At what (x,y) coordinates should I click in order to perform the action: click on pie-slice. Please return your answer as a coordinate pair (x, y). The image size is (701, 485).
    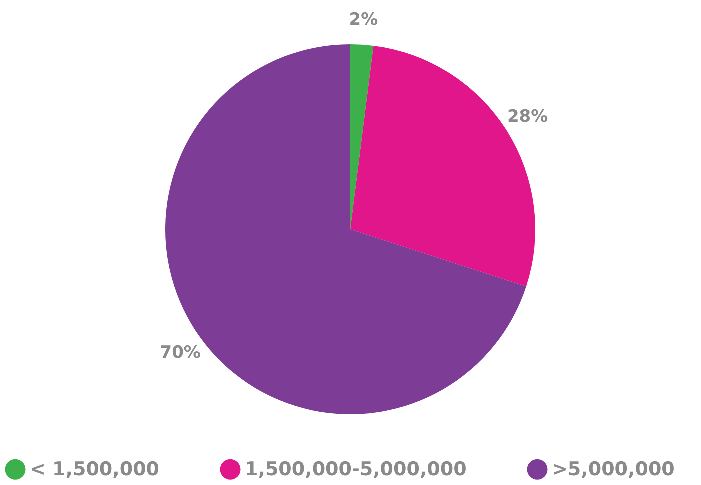
    Looking at the image, I should click on (362, 137).